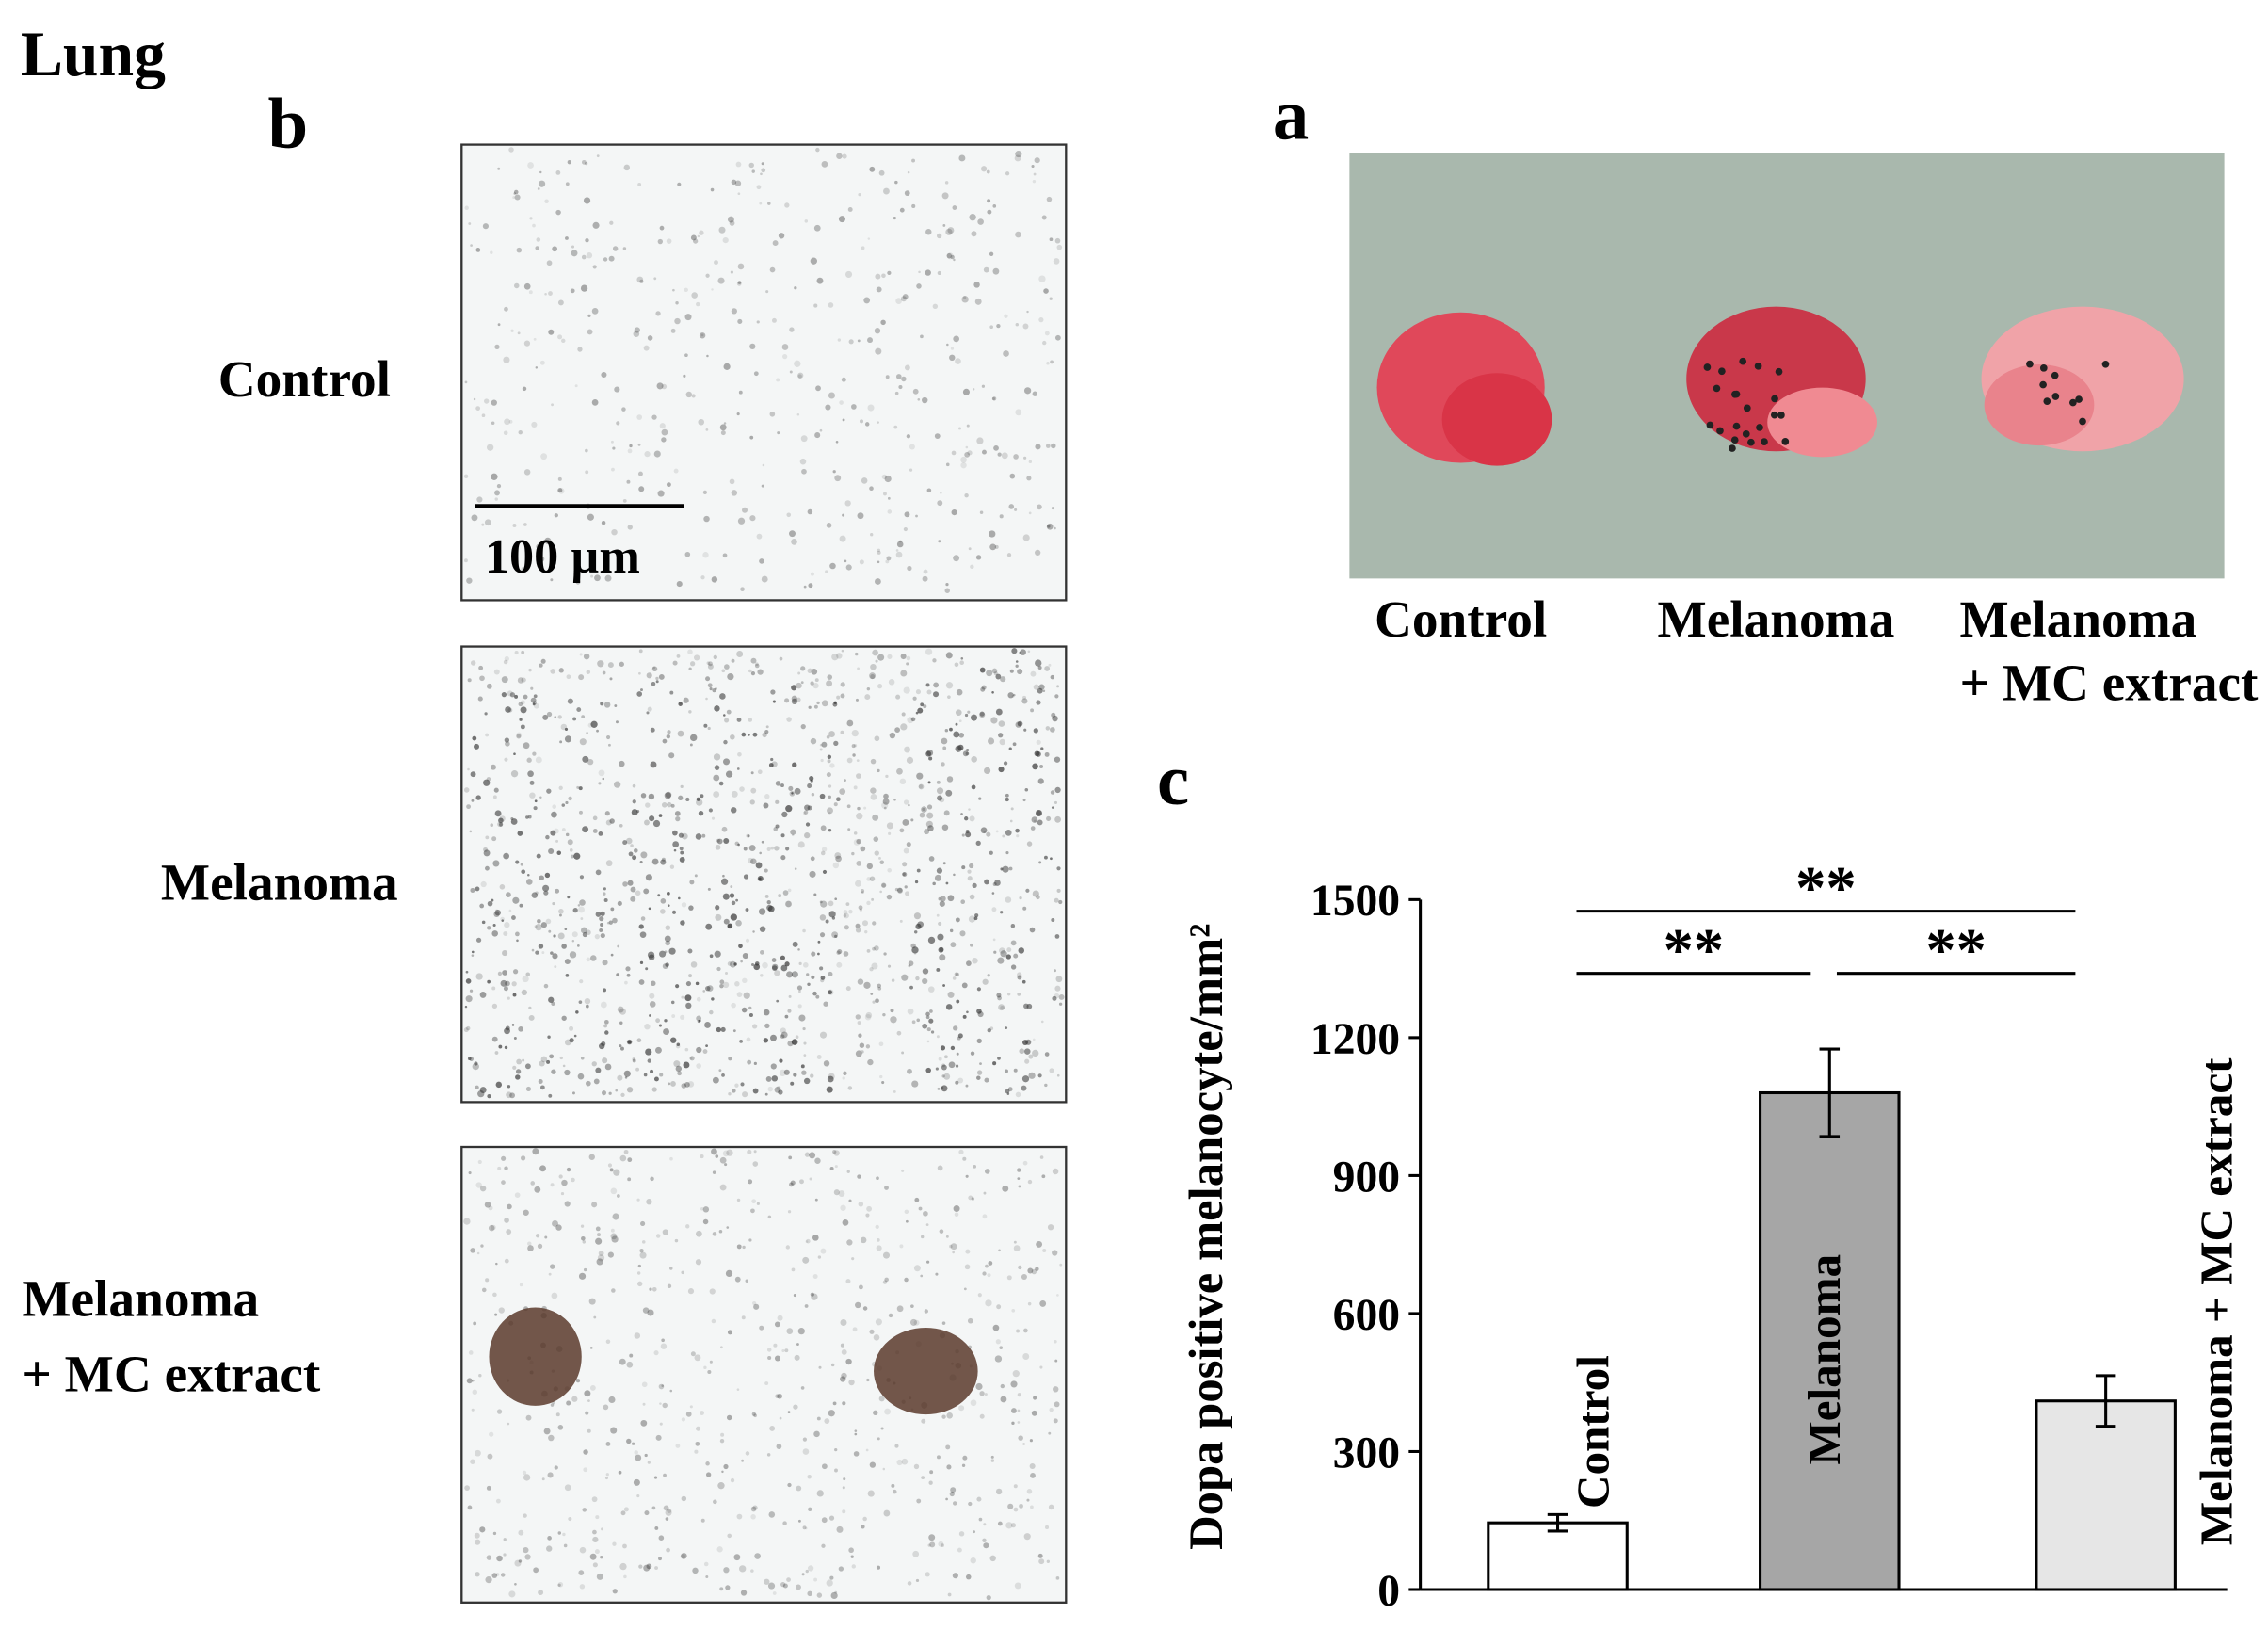 This screenshot has width=2268, height=1630. What do you see at coordinates (1824, 1359) in the screenshot?
I see `bar-label: Melanoma` at bounding box center [1824, 1359].